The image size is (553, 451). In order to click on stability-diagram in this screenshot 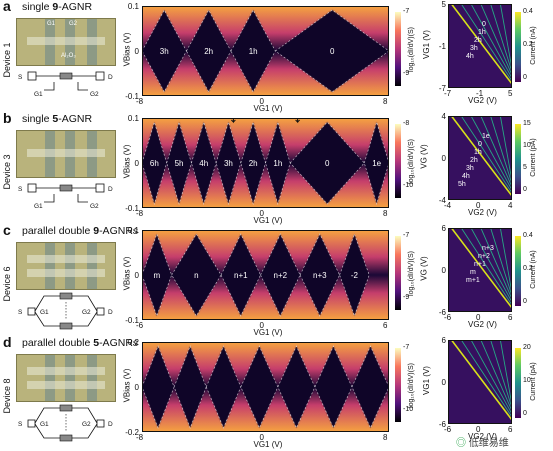, I will do `click(265, 387)`.